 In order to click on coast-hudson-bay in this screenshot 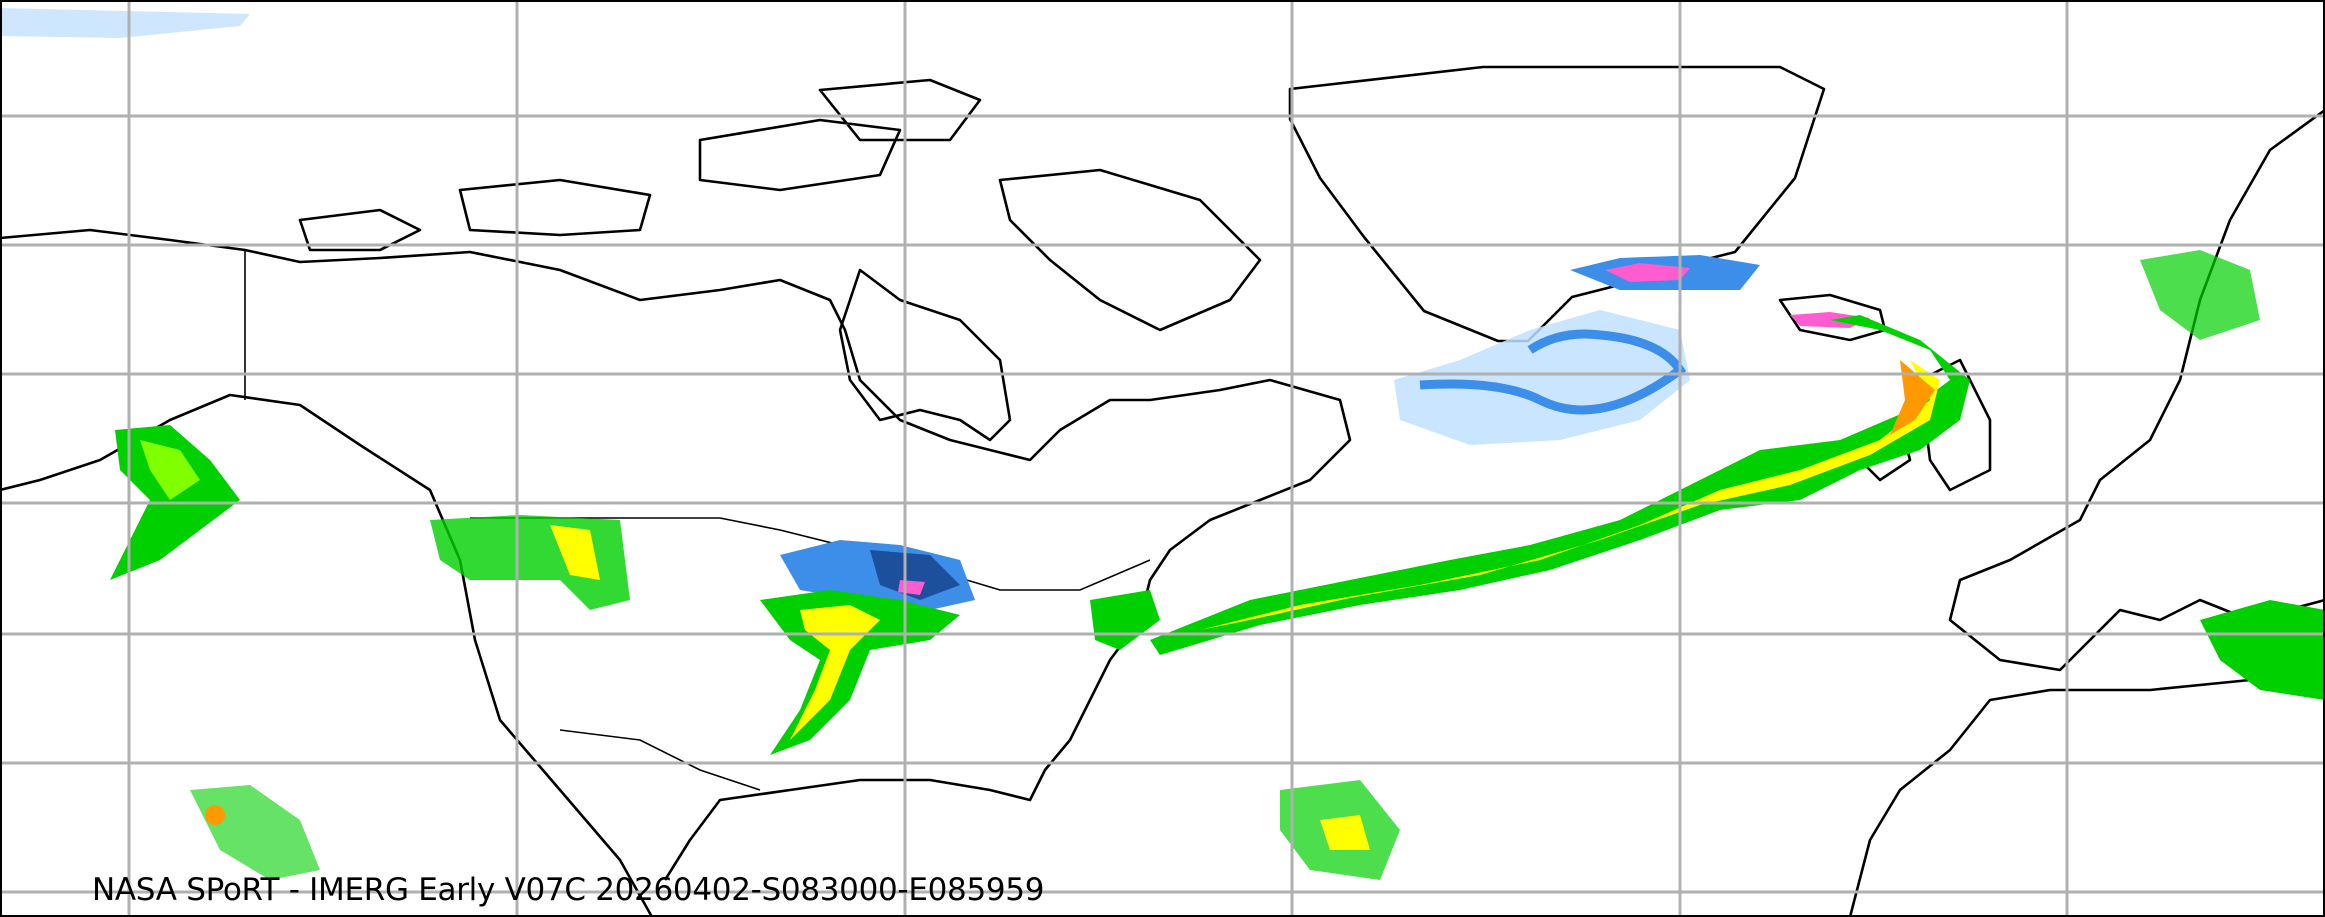, I will do `click(925, 355)`.